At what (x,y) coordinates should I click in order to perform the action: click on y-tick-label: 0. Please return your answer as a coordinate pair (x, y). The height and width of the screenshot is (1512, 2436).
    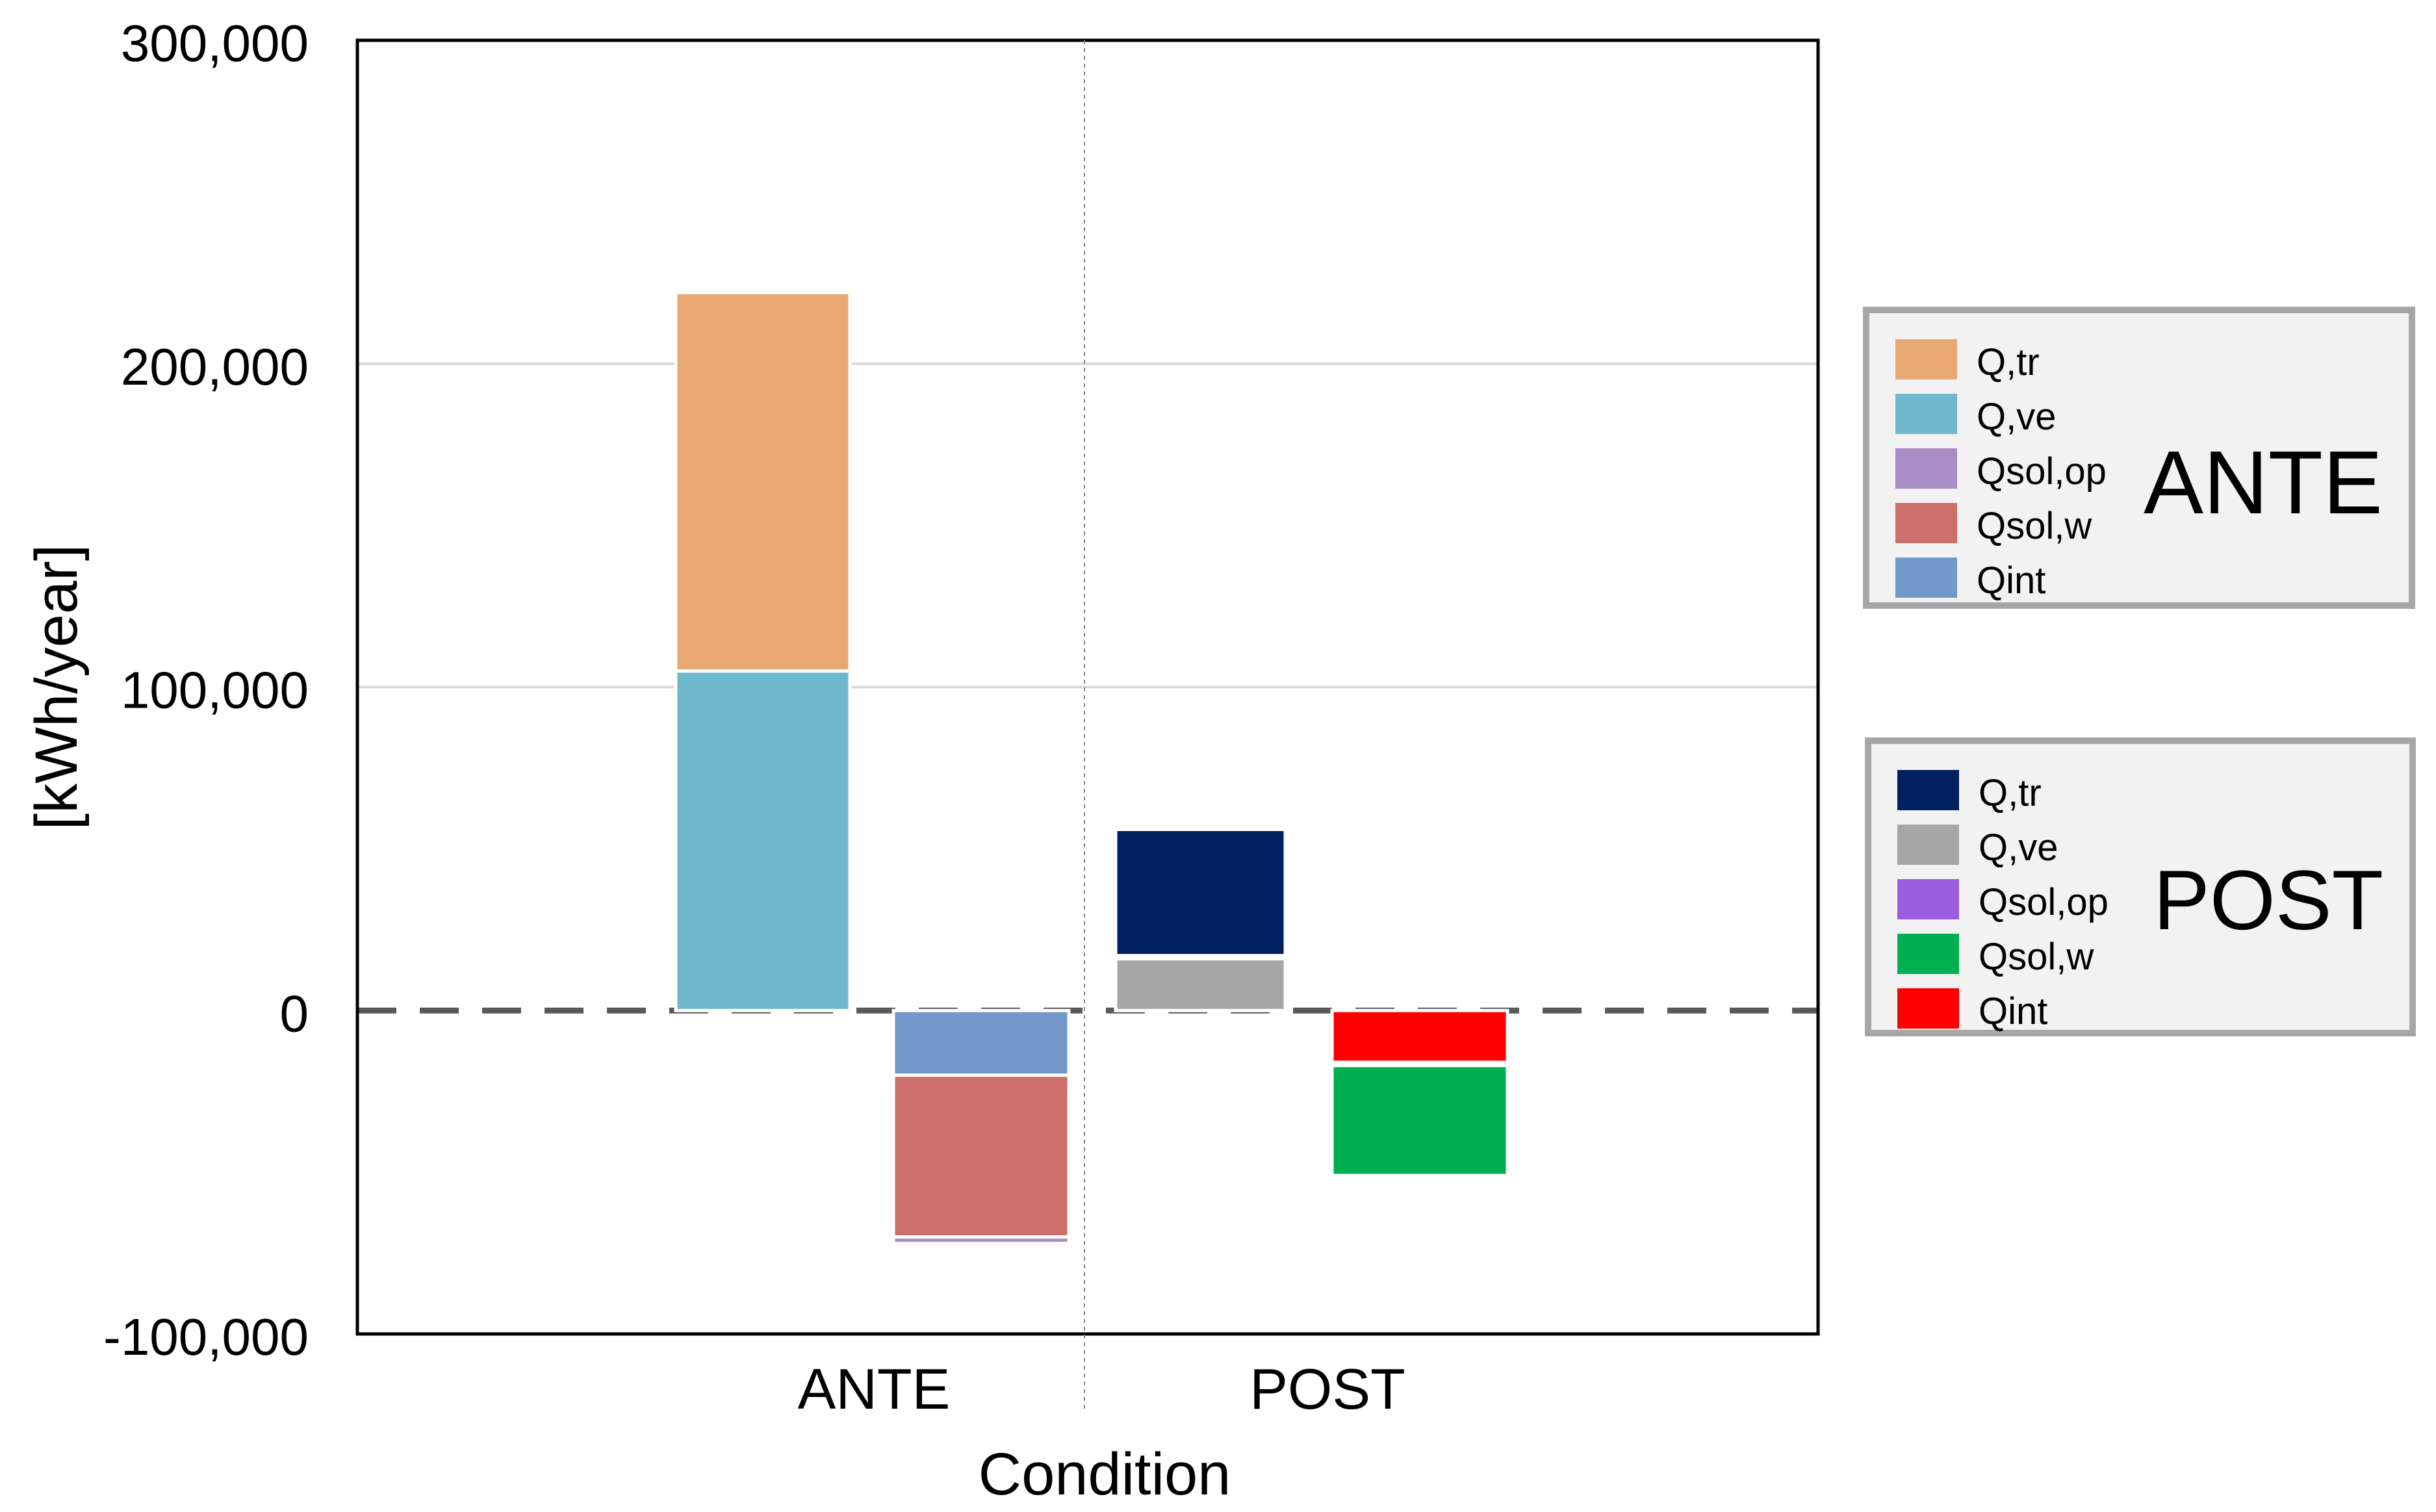
    Looking at the image, I should click on (294, 1013).